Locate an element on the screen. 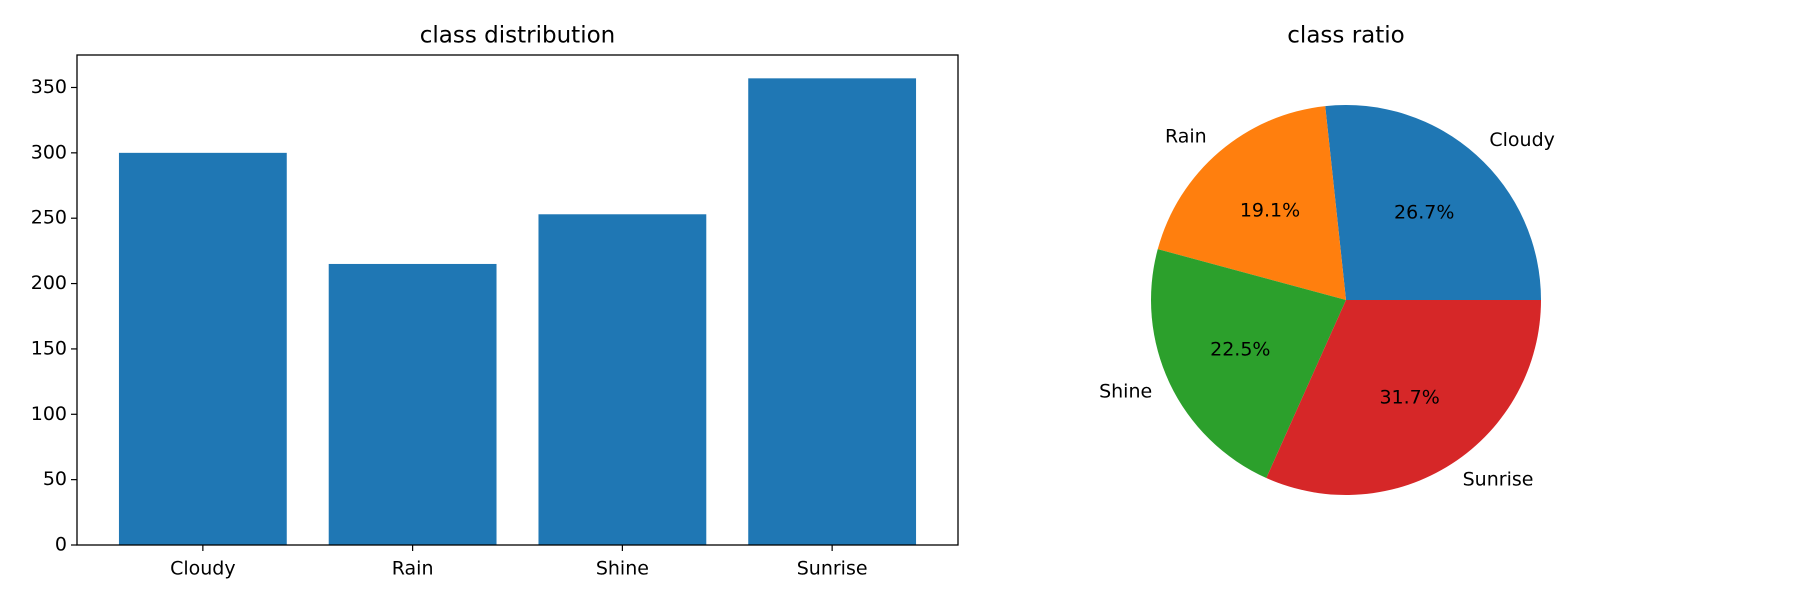 This screenshot has height=600, width=1800. x-tick-label: Rain is located at coordinates (413, 569).